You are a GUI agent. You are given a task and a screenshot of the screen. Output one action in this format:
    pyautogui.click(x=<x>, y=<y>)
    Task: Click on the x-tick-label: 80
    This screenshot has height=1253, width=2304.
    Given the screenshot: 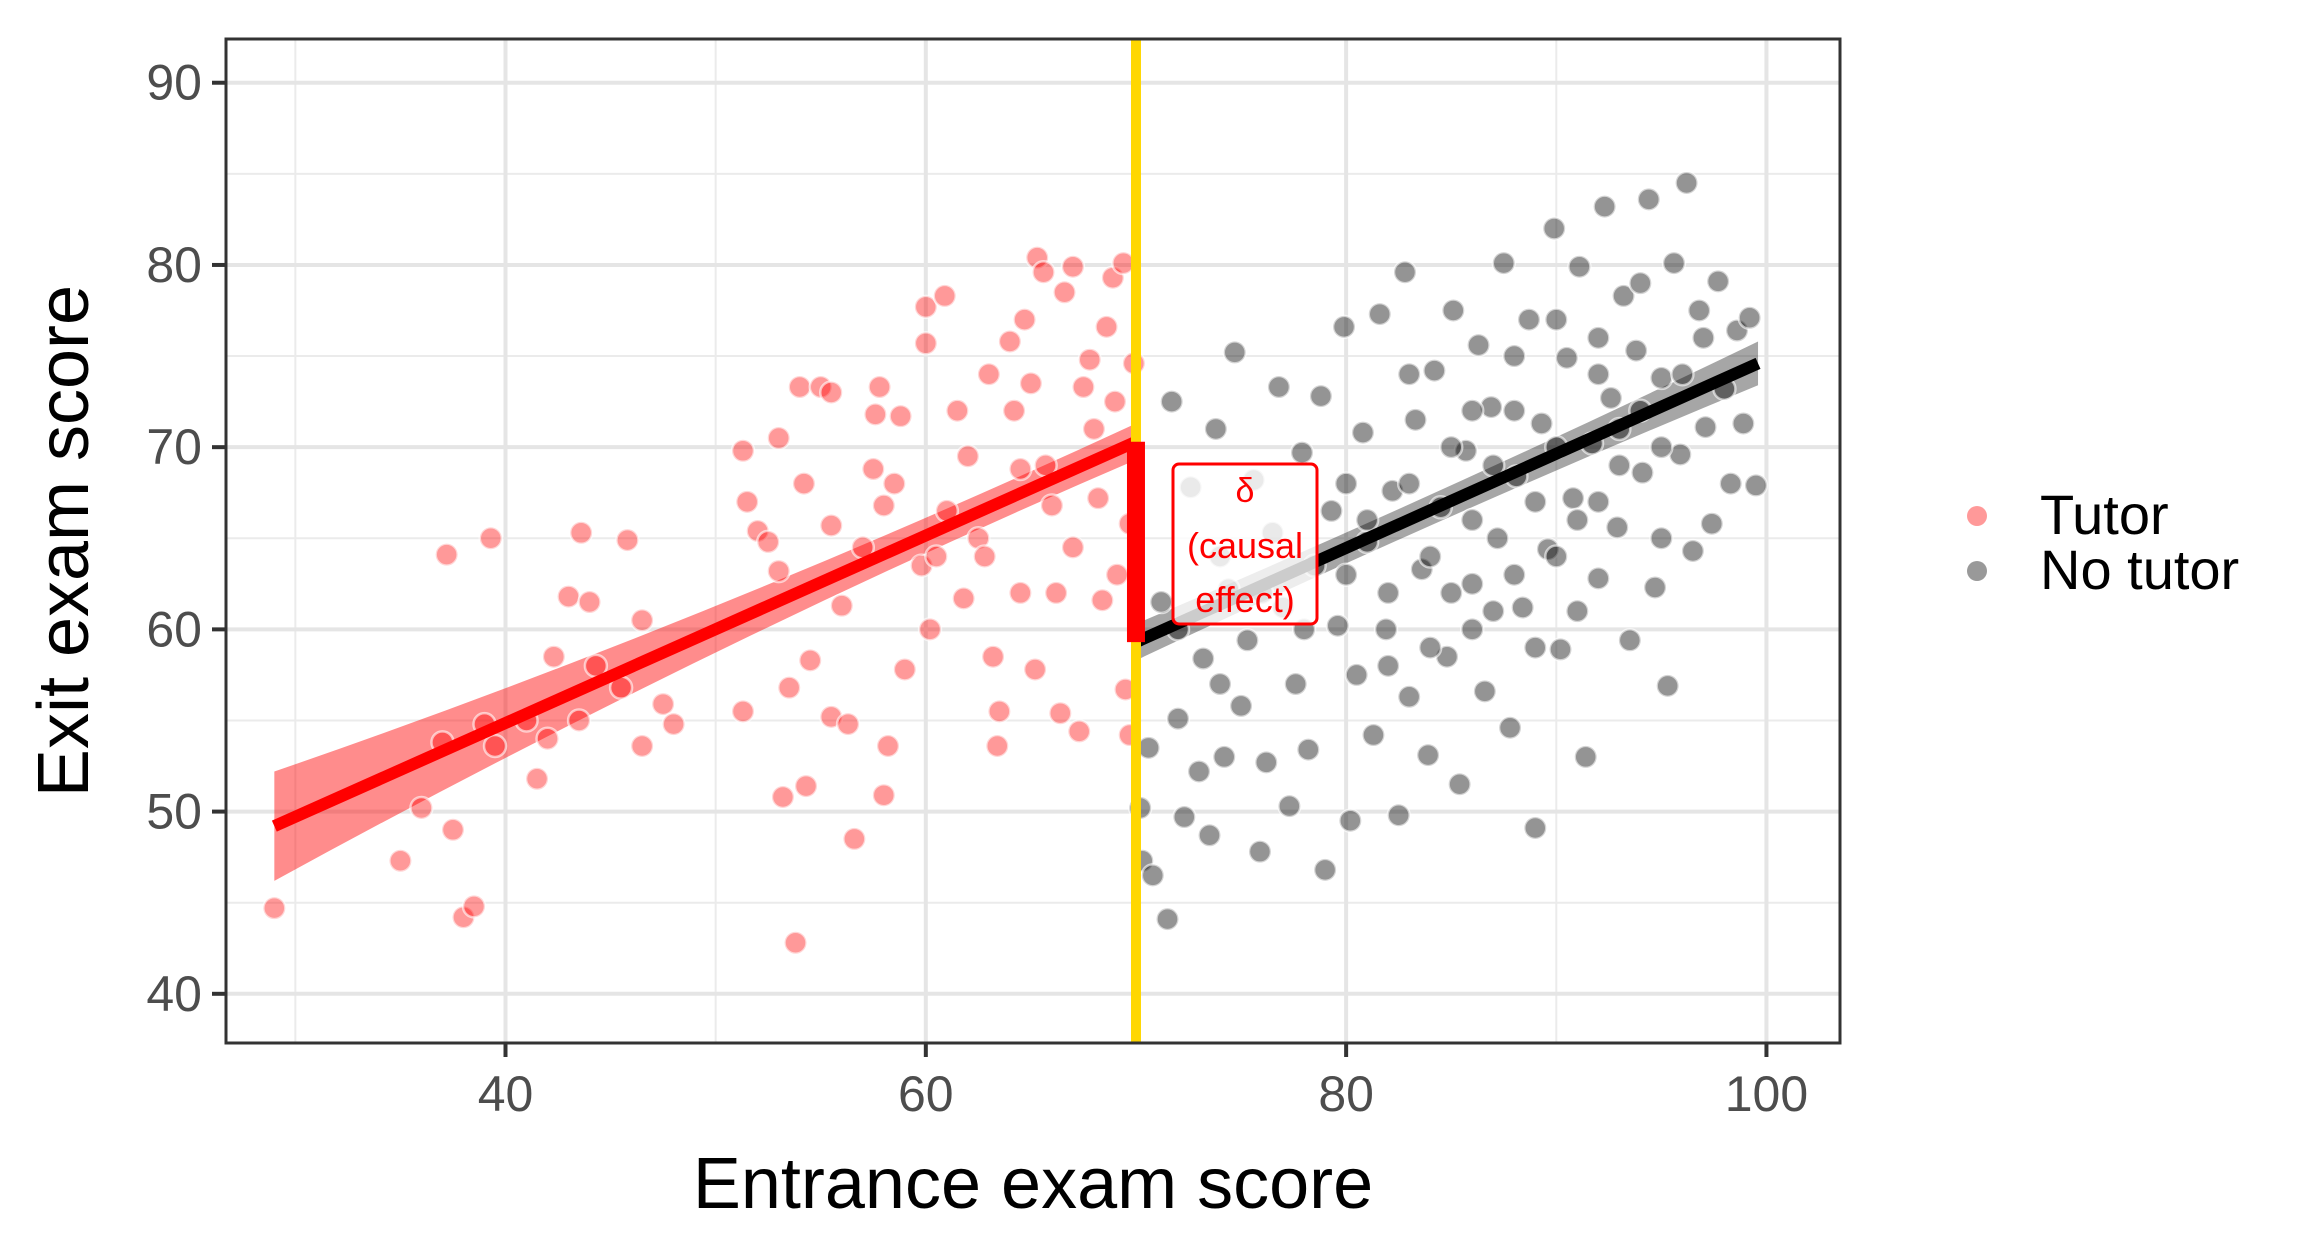 What is the action you would take?
    pyautogui.click(x=1346, y=1094)
    